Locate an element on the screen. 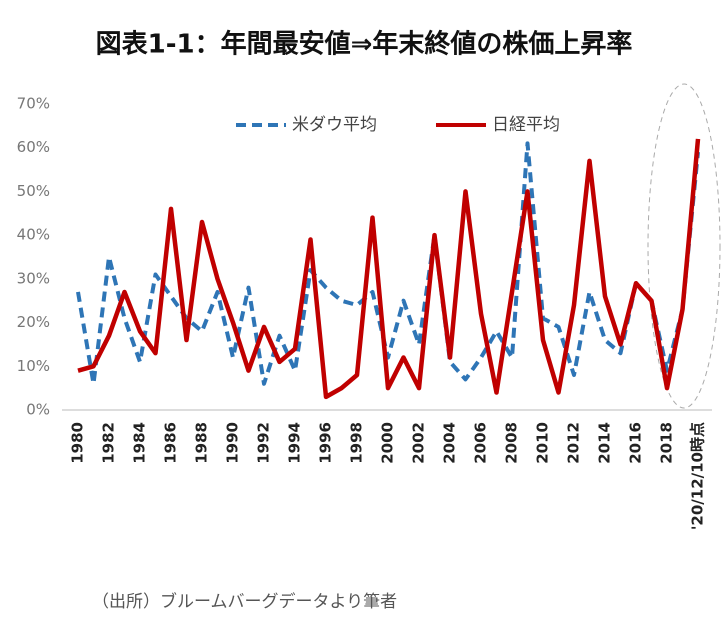 This screenshot has height=643, width=728. x-tick-label: 1986 is located at coordinates (171, 443).